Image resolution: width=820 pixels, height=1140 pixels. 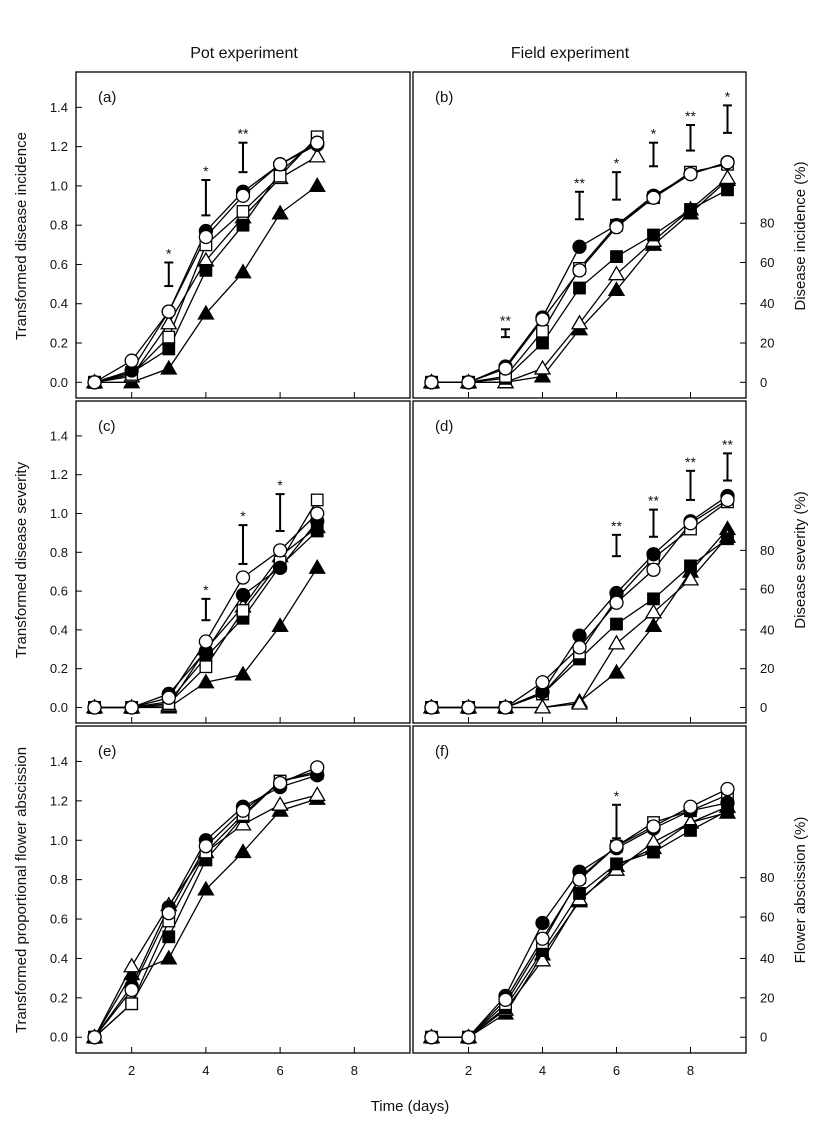 I want to click on y-label-a: Transformed disease incidence, so click(x=21, y=236).